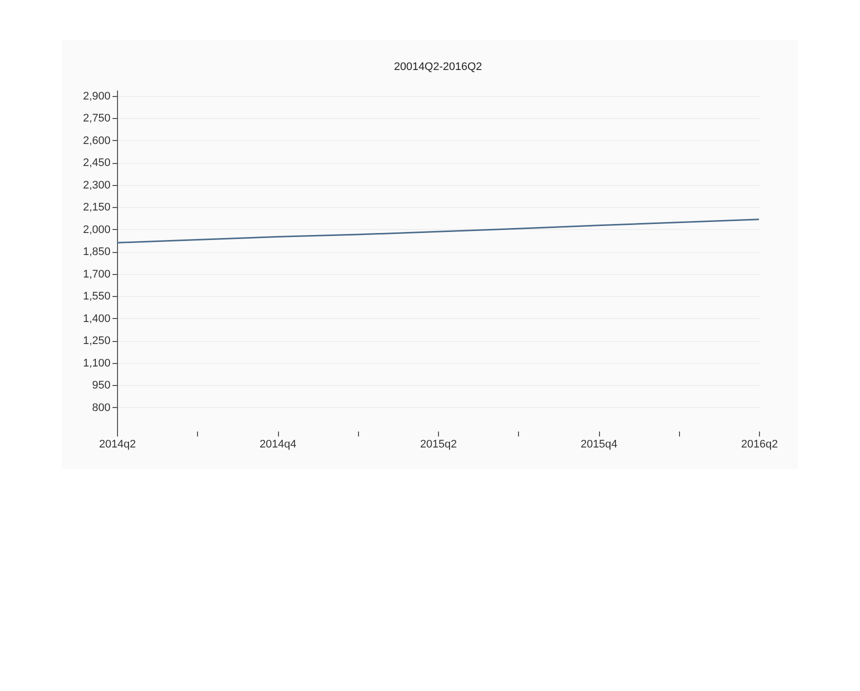 Image resolution: width=860 pixels, height=691 pixels. Describe the element at coordinates (96, 118) in the screenshot. I see `y-tick-label: 2,750` at that location.